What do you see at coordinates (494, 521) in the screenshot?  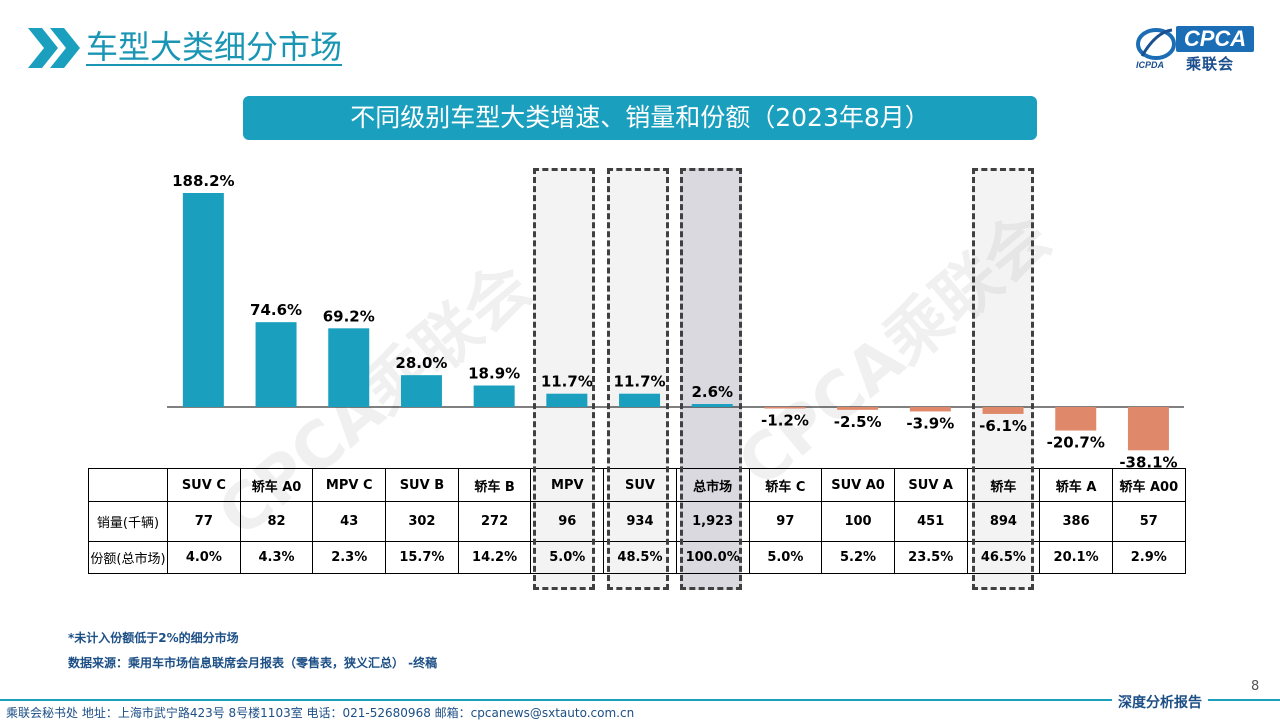 I see `table-cell-sales: 272` at bounding box center [494, 521].